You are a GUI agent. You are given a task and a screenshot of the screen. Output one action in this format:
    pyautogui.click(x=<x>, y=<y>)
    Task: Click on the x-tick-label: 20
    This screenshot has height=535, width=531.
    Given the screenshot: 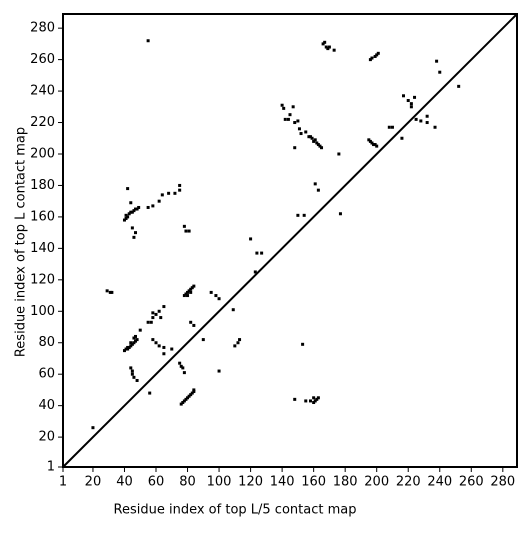 What is the action you would take?
    pyautogui.click(x=93, y=482)
    